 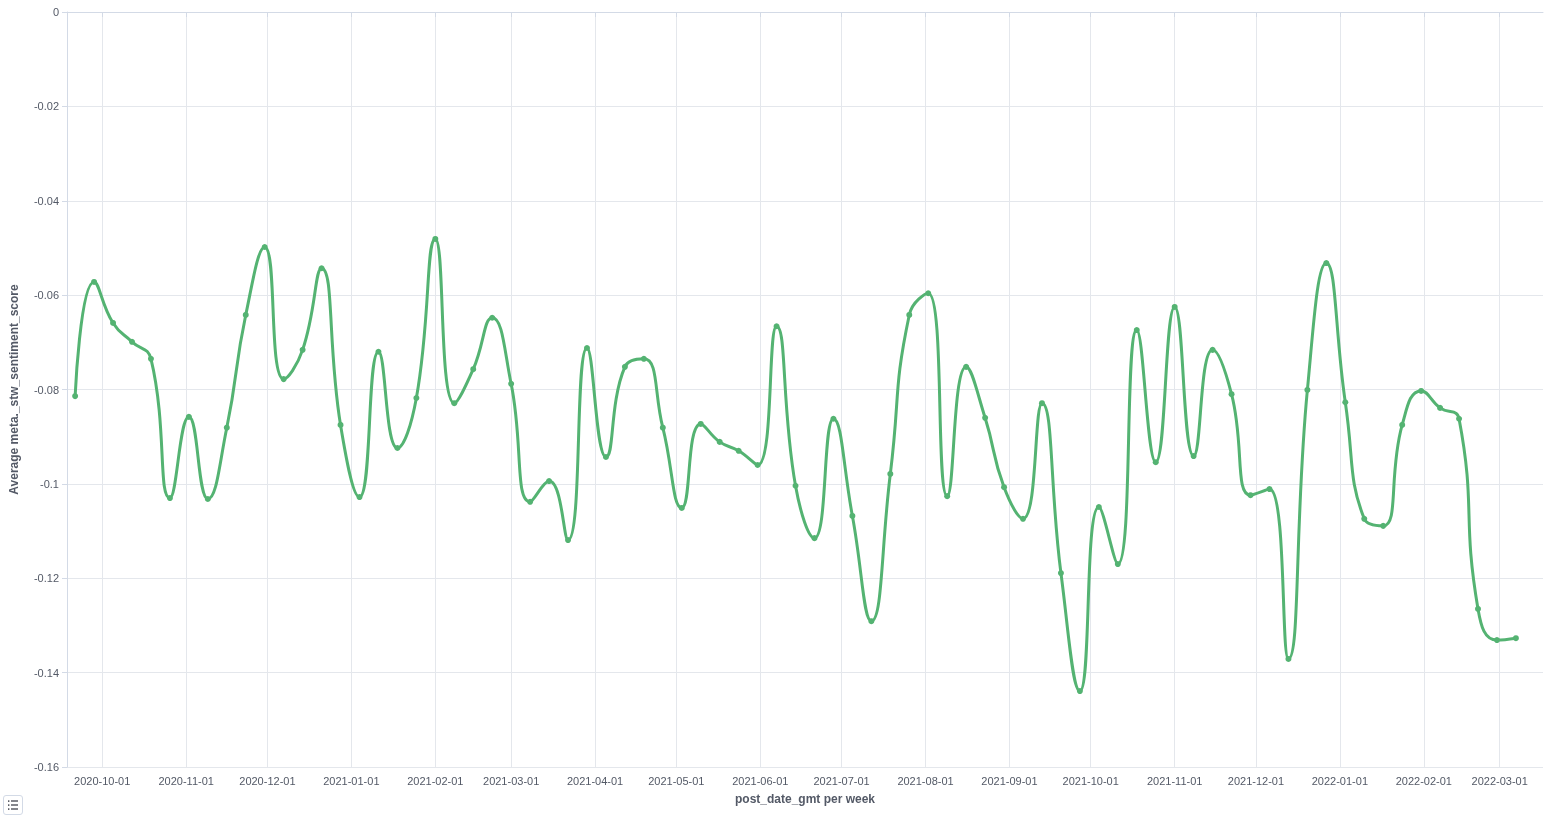 What do you see at coordinates (1340, 780) in the screenshot?
I see `x-tick-label: 2022-01-01` at bounding box center [1340, 780].